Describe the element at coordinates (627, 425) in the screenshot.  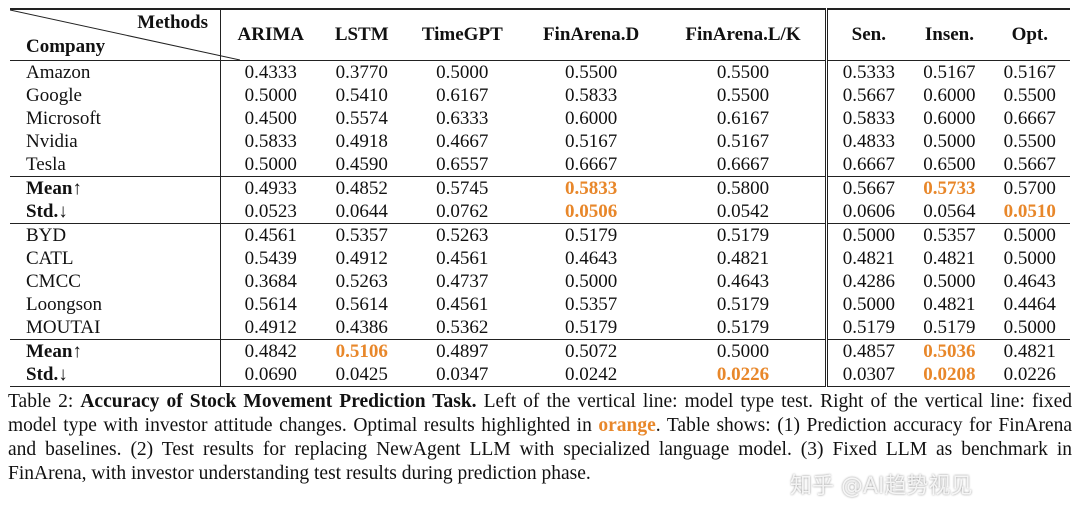
I see `caption-highlight: orange` at that location.